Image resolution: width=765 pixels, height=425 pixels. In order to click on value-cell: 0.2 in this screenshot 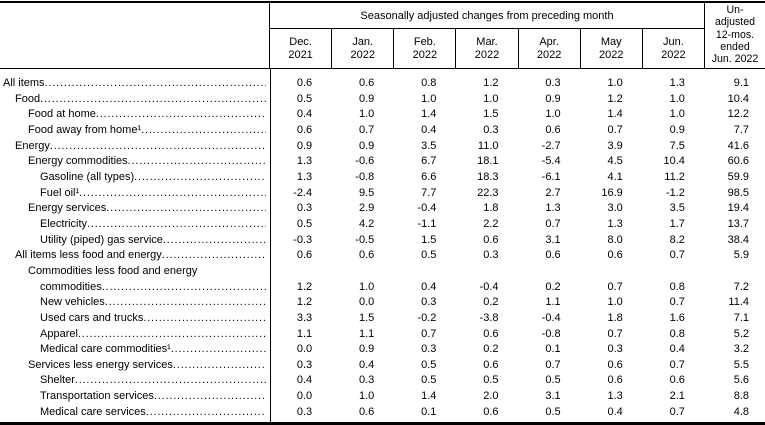, I will do `click(553, 286)`.